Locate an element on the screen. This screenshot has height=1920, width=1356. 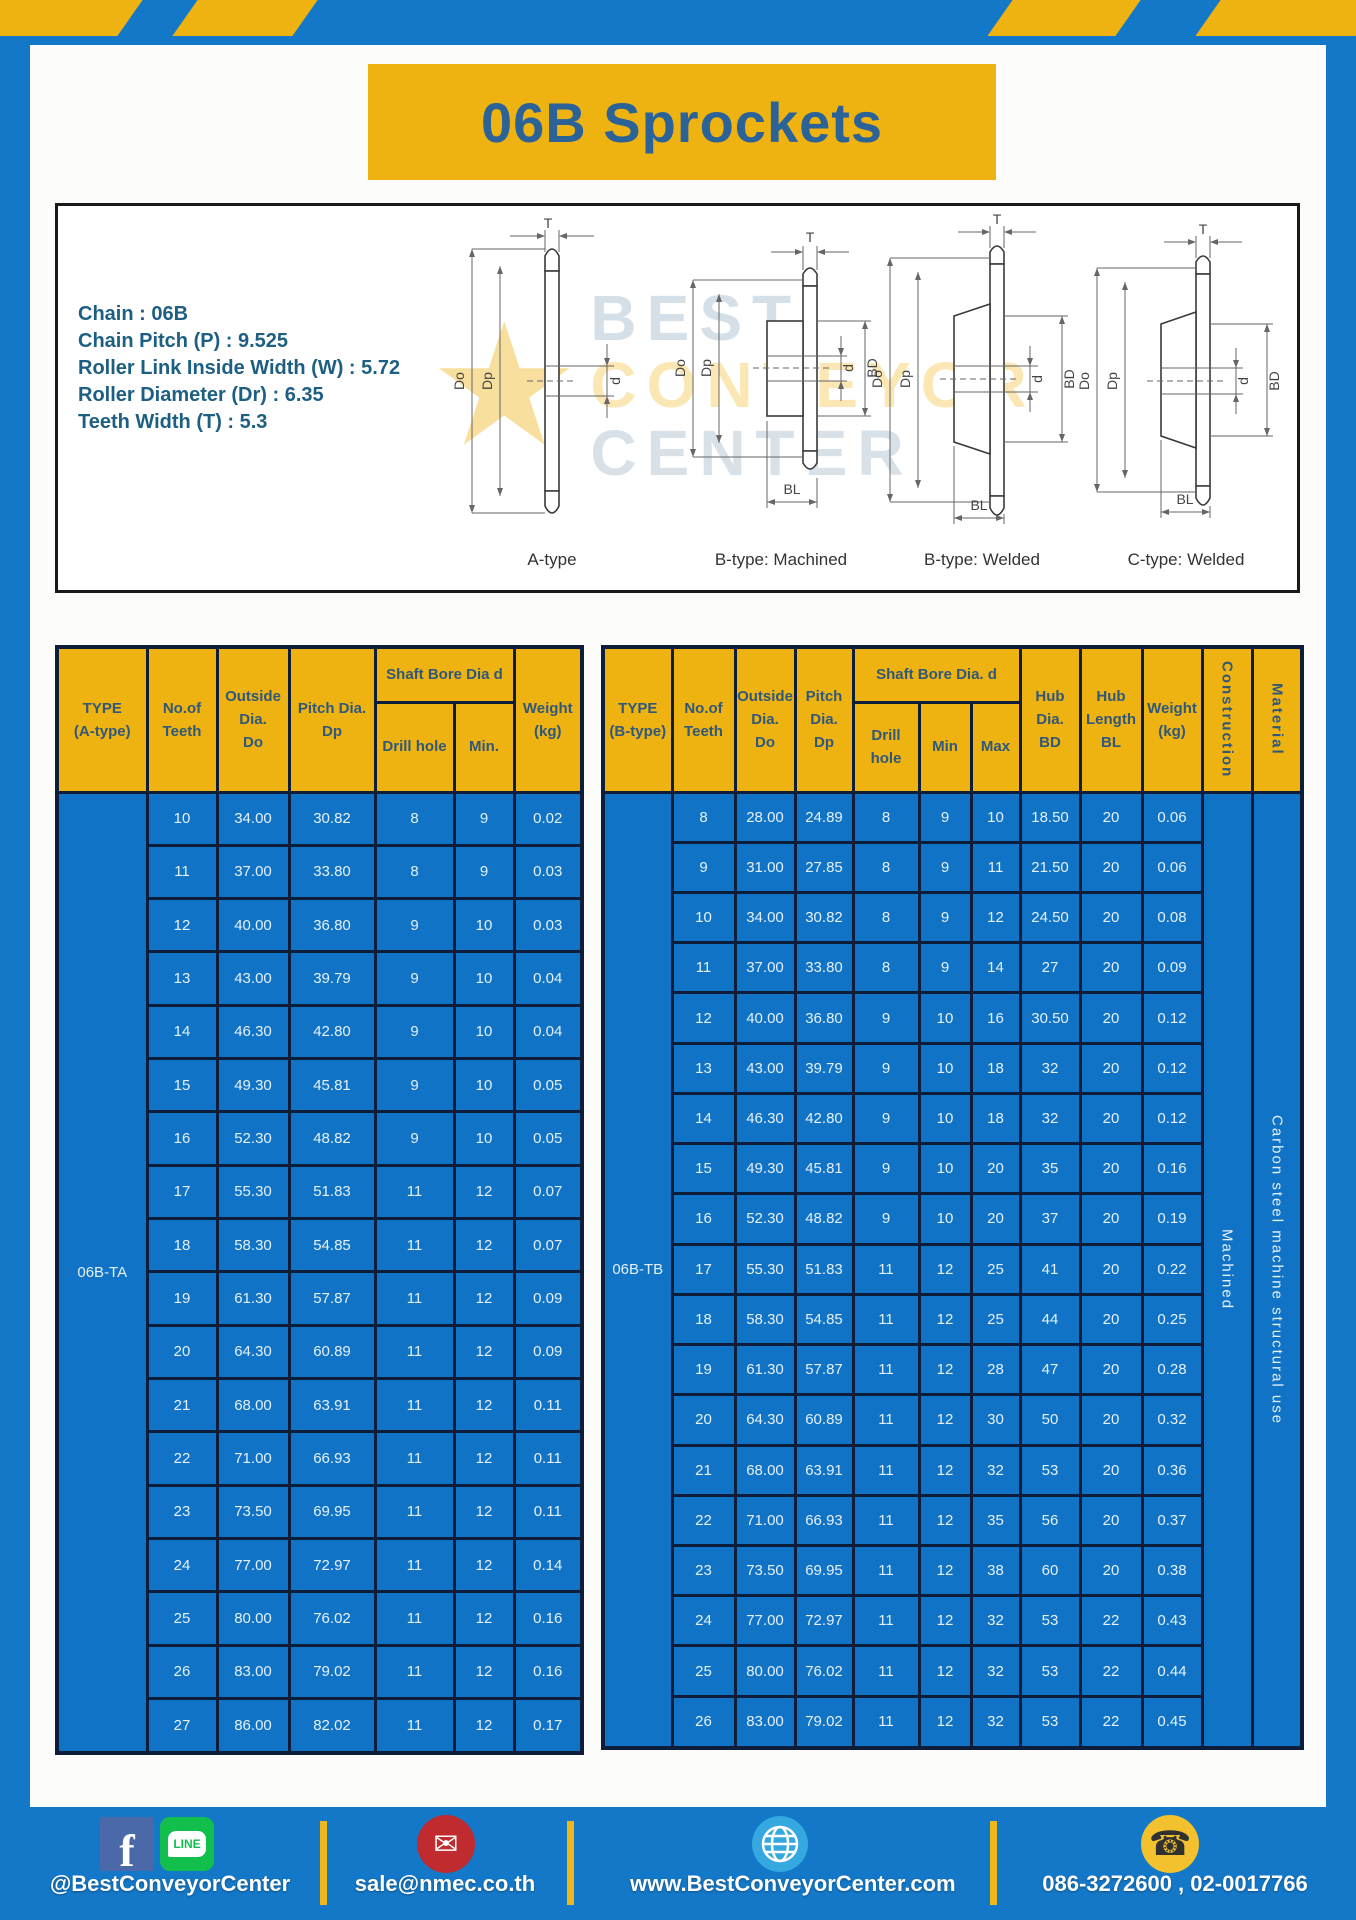
table-b-cell: 35 is located at coordinates (1050, 1169).